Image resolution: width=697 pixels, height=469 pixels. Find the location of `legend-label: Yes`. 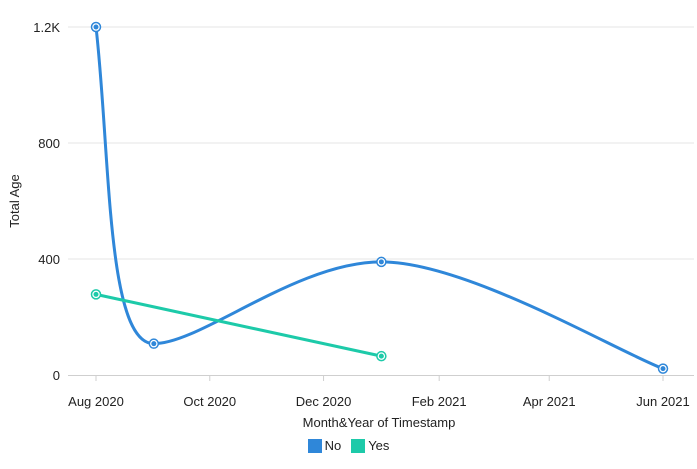

legend-label: Yes is located at coordinates (379, 445).